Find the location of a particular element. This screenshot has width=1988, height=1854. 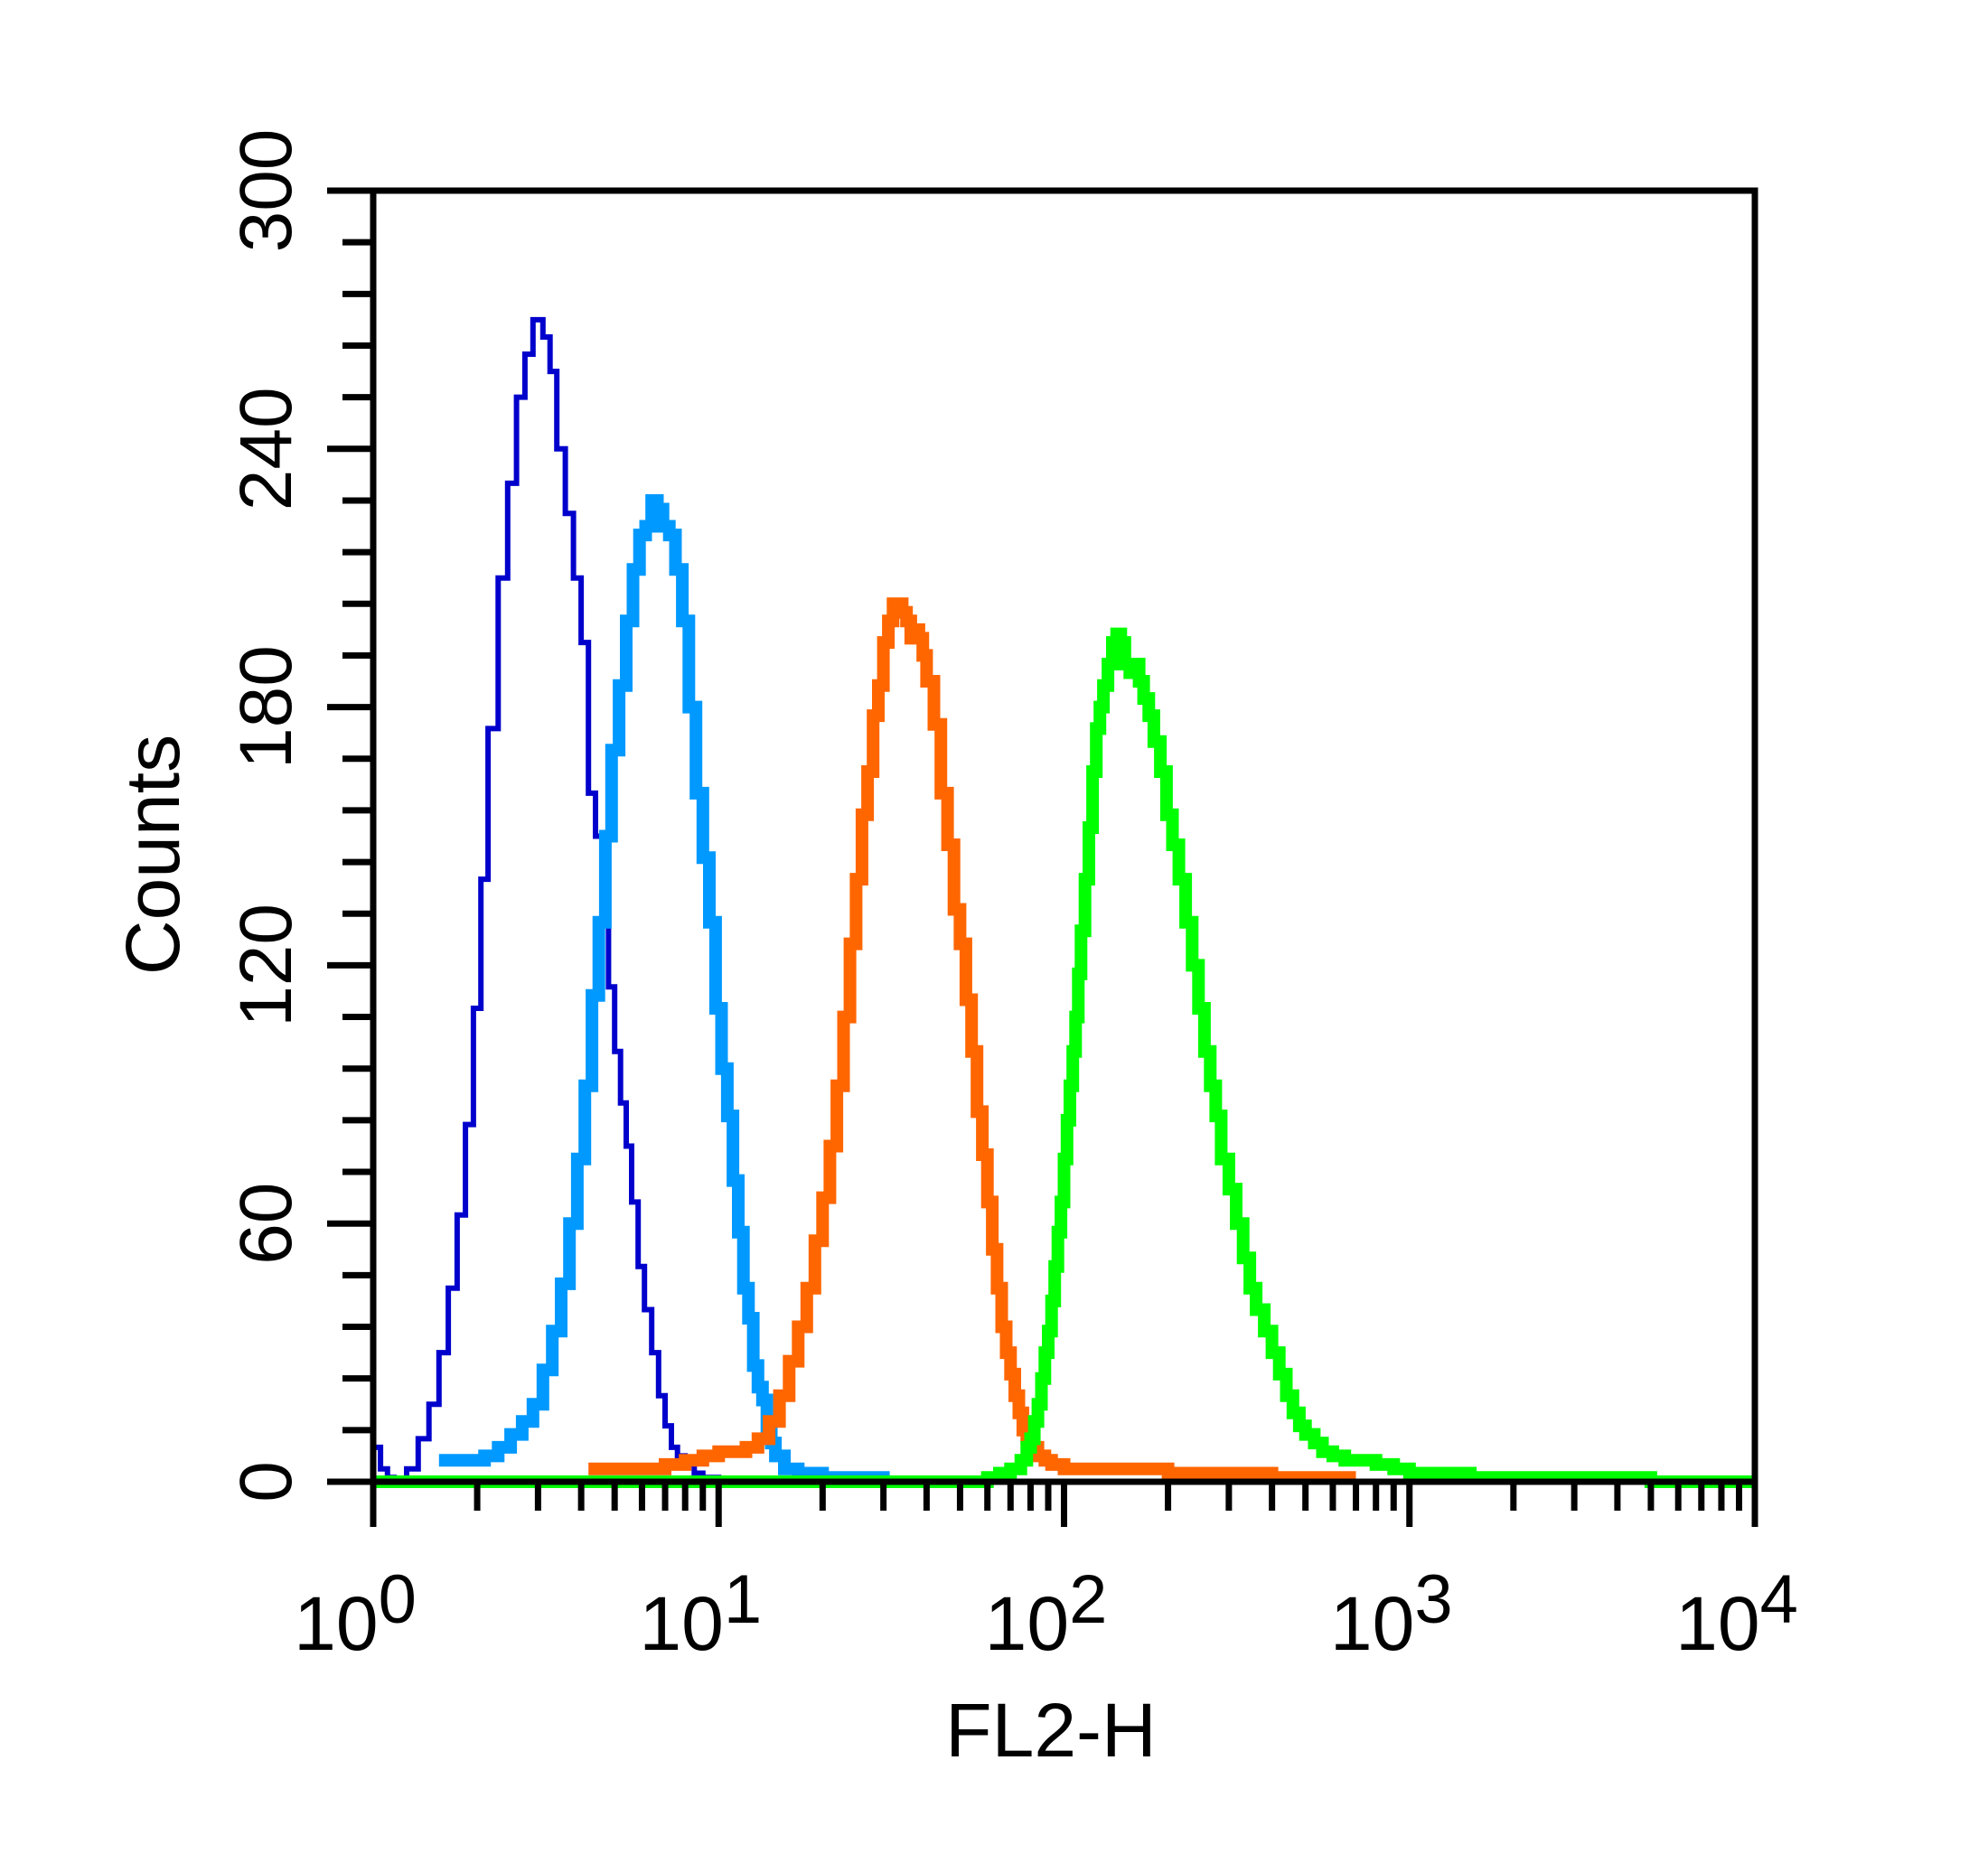

y-tick-label: 300 is located at coordinates (266, 191).